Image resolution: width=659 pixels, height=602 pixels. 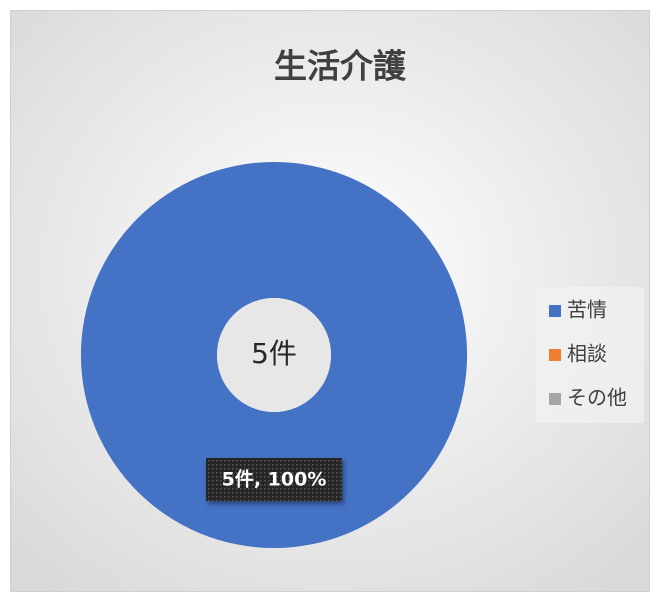 I want to click on legend-label: 苦情, so click(x=587, y=310).